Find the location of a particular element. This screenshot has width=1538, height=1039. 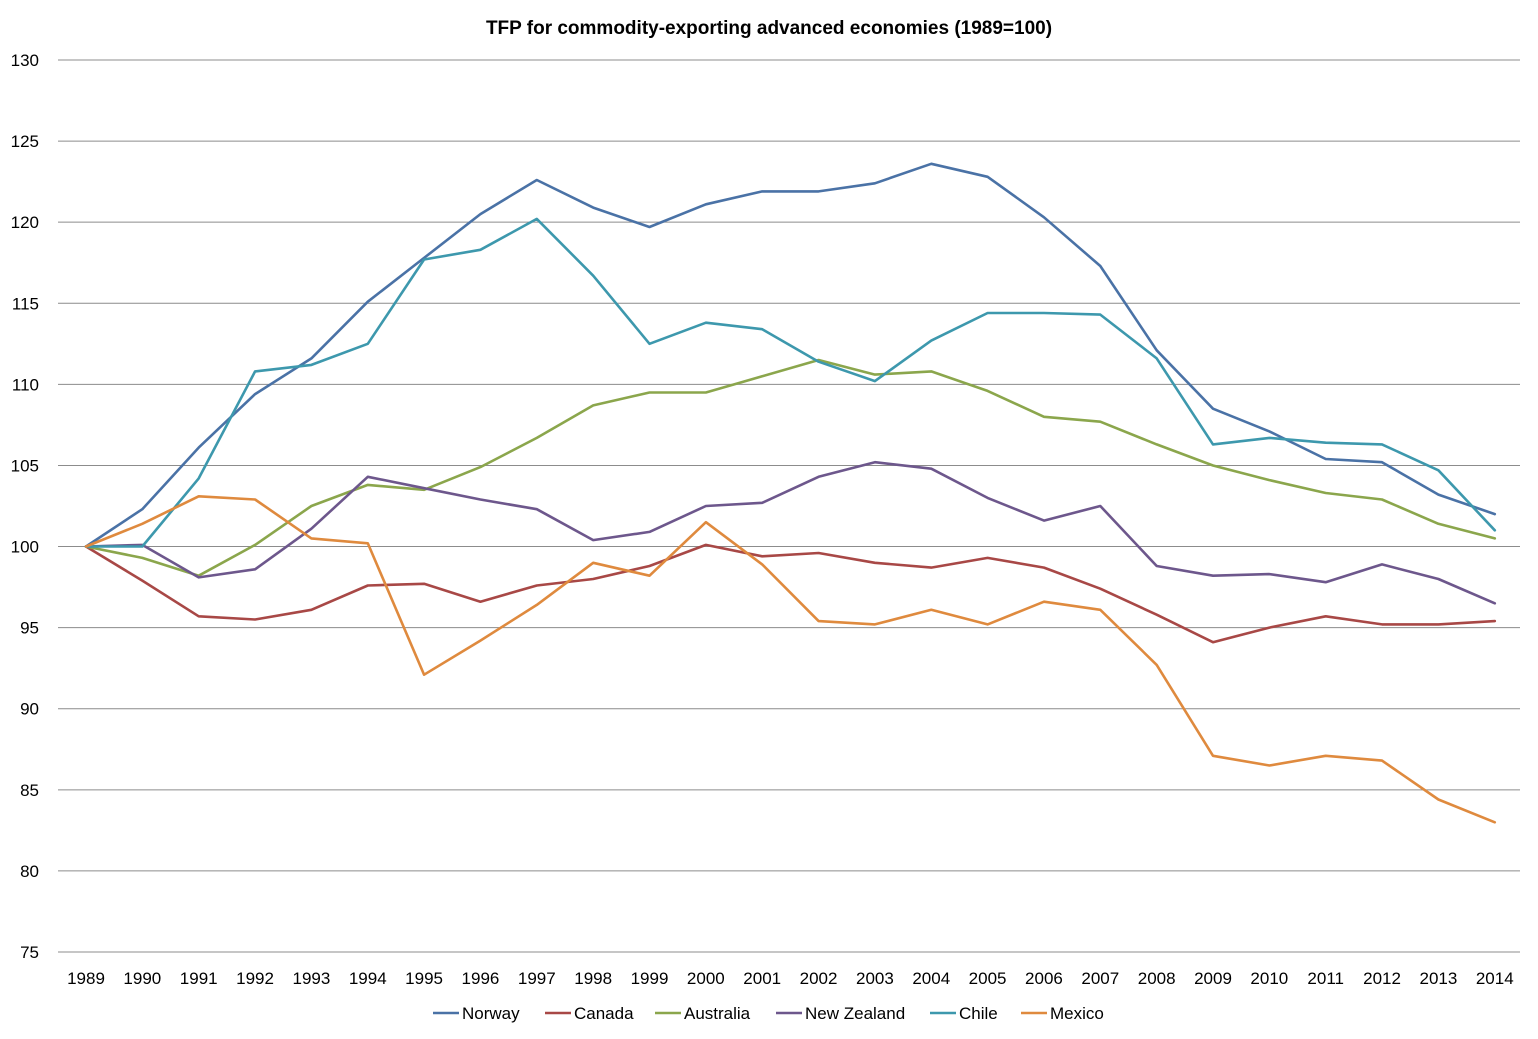

legend-item-canada: Canada is located at coordinates (589, 1013).